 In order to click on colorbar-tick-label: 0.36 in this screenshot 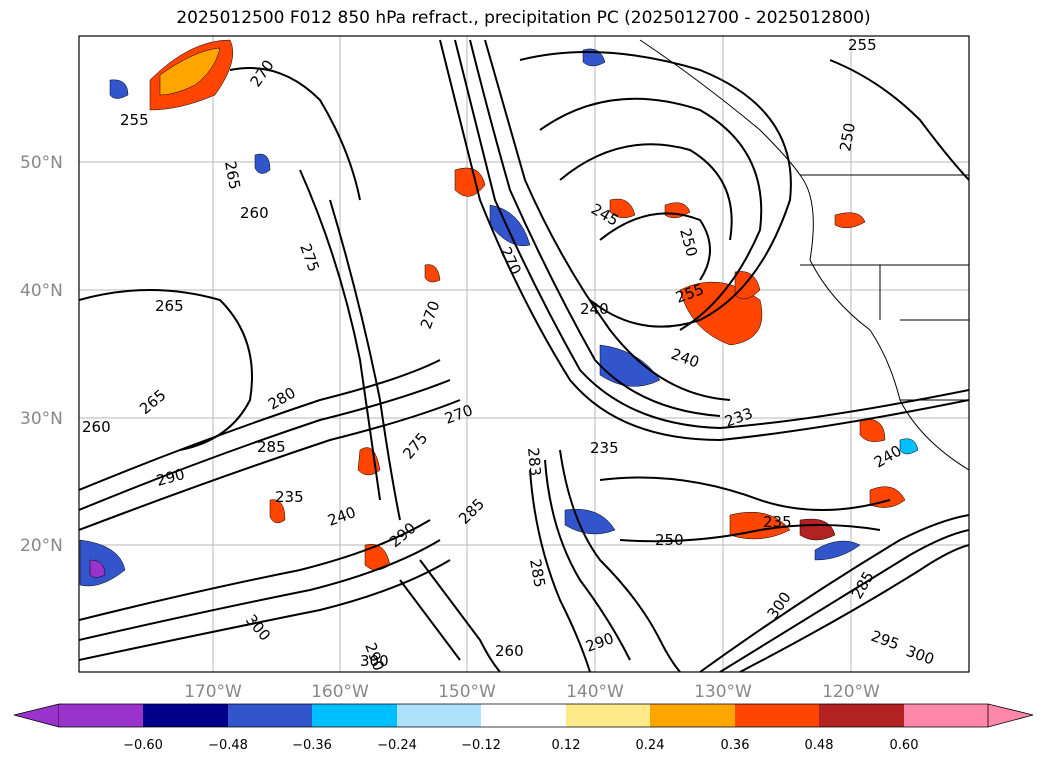, I will do `click(735, 745)`.